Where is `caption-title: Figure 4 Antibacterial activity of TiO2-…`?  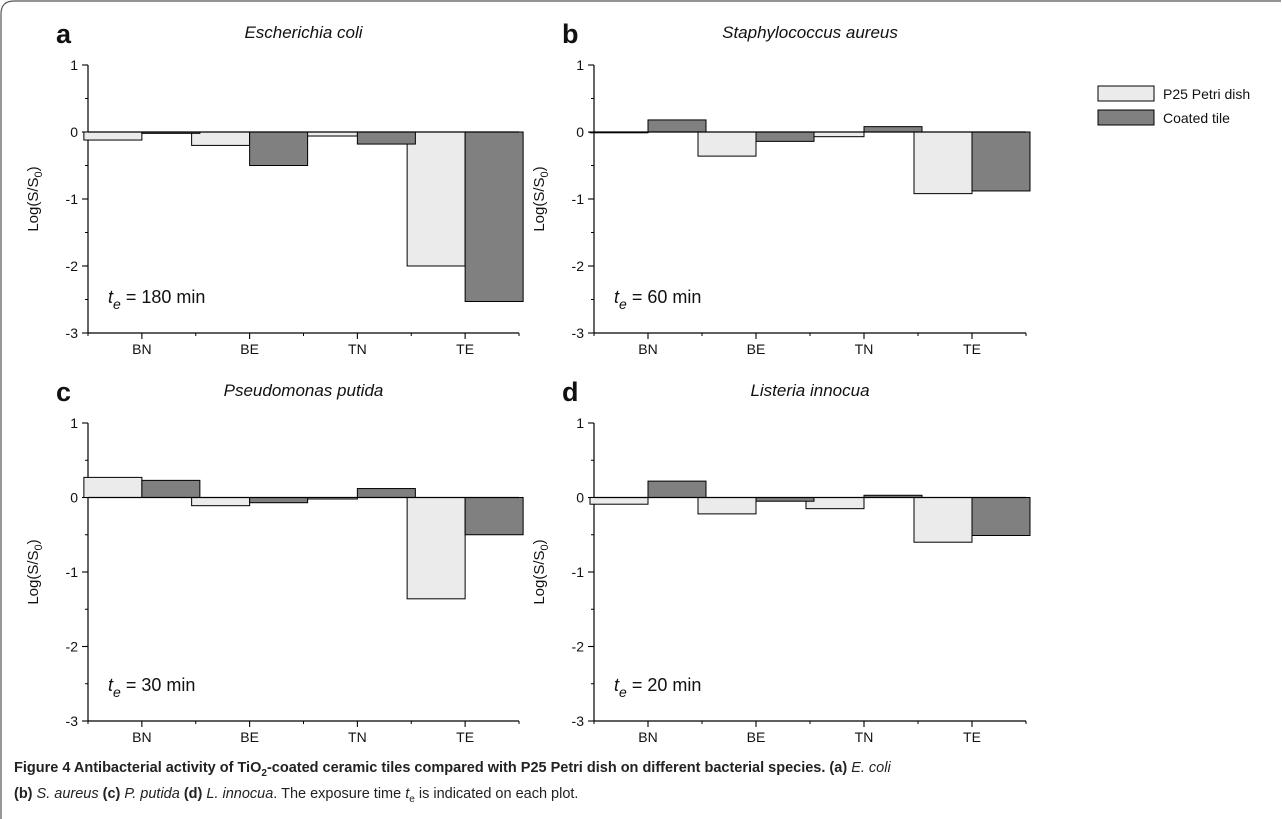
caption-title: Figure 4 Antibacterial activity of TiO2-… is located at coordinates (420, 769).